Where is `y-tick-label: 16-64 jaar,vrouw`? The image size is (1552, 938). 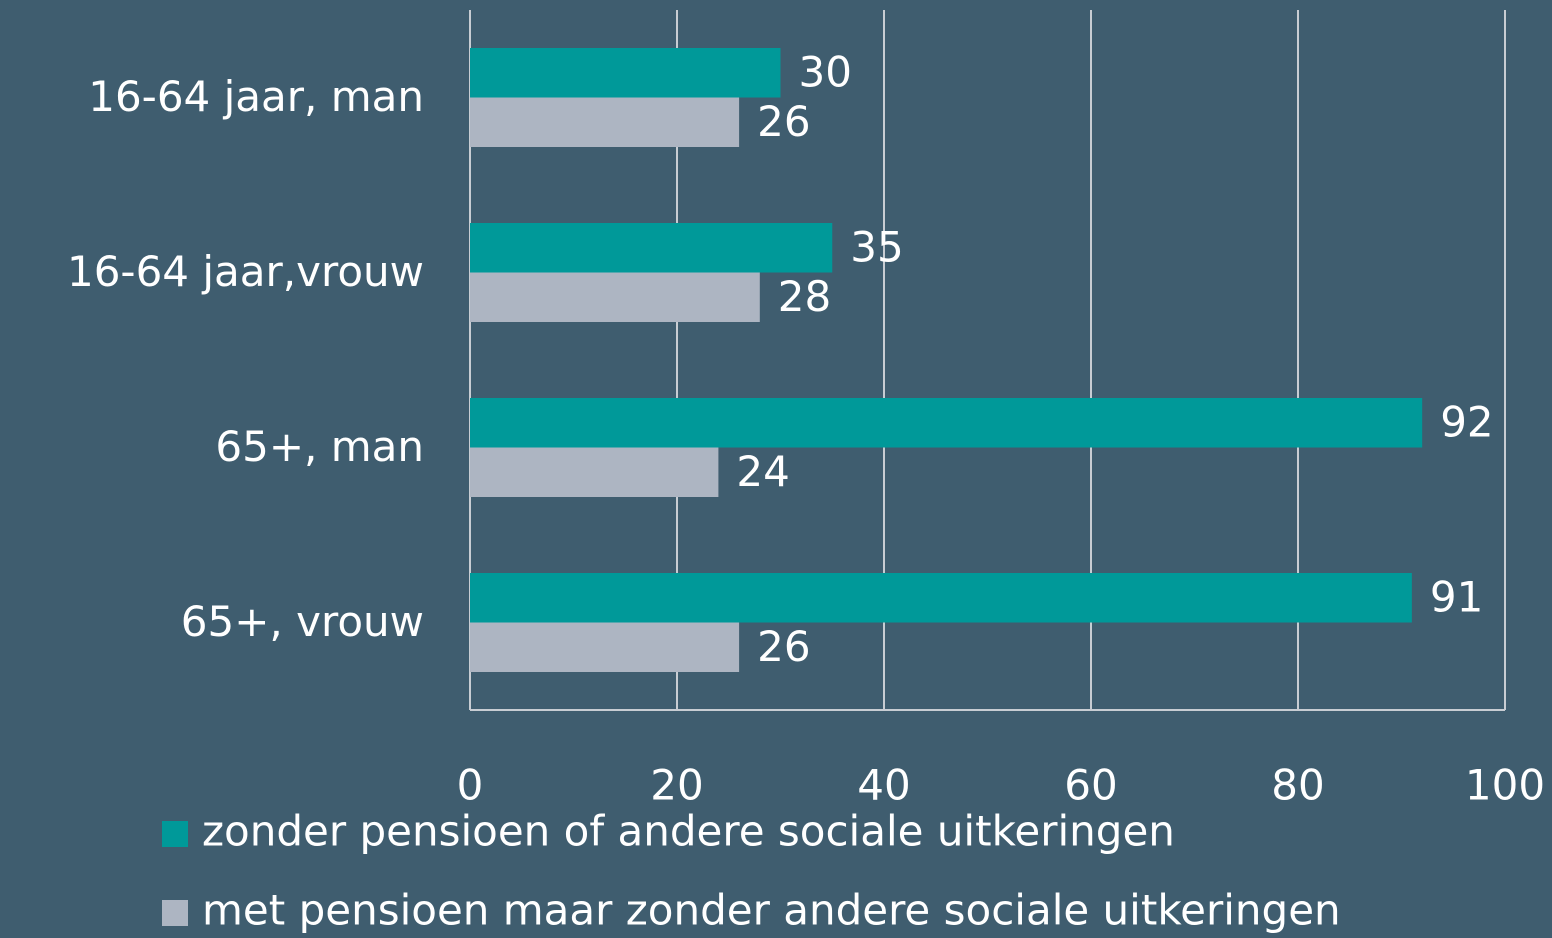
y-tick-label: 16-64 jaar,vrouw is located at coordinates (245, 271).